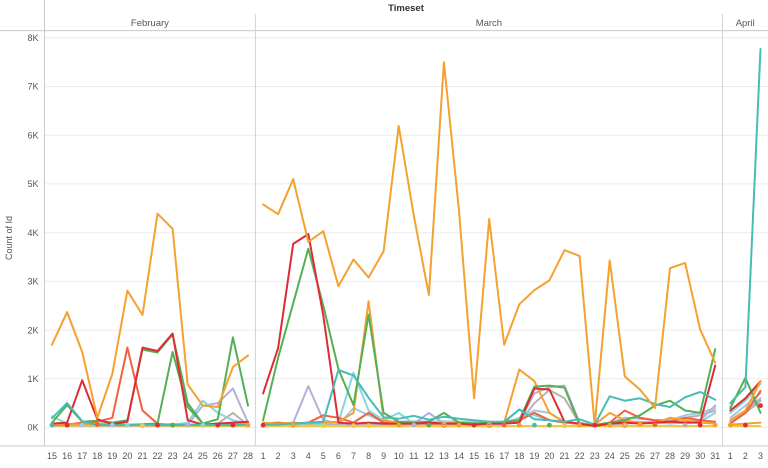 This screenshot has height=468, width=768. Describe the element at coordinates (399, 456) in the screenshot. I see `svg-text: 10` at that location.